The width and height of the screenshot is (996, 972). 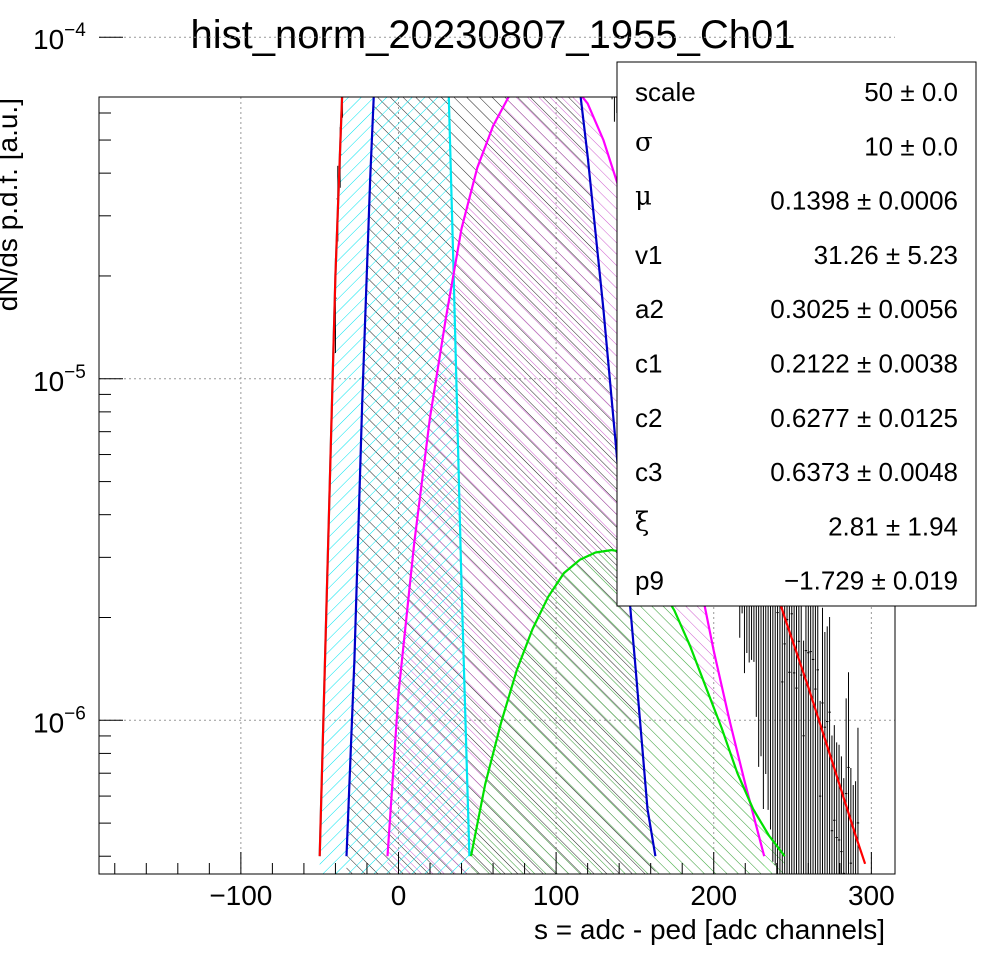 What do you see at coordinates (864, 309) in the screenshot?
I see `stat-value: 0.3025 ± 0.0056` at bounding box center [864, 309].